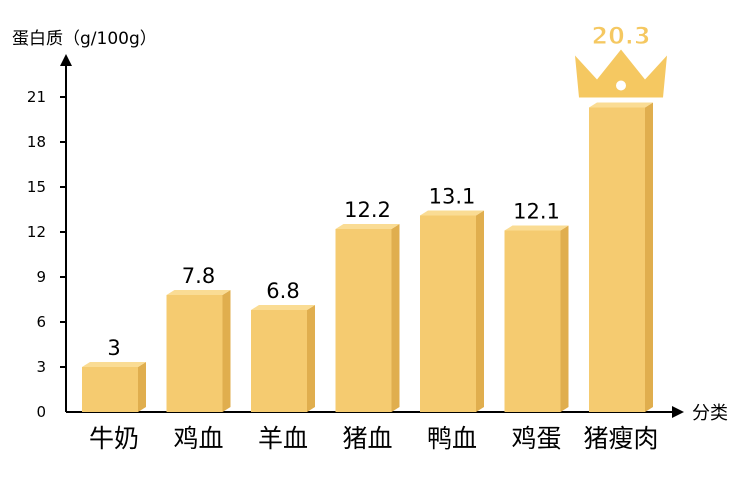 The height and width of the screenshot is (478, 750). I want to click on crown-shape, so click(621, 73).